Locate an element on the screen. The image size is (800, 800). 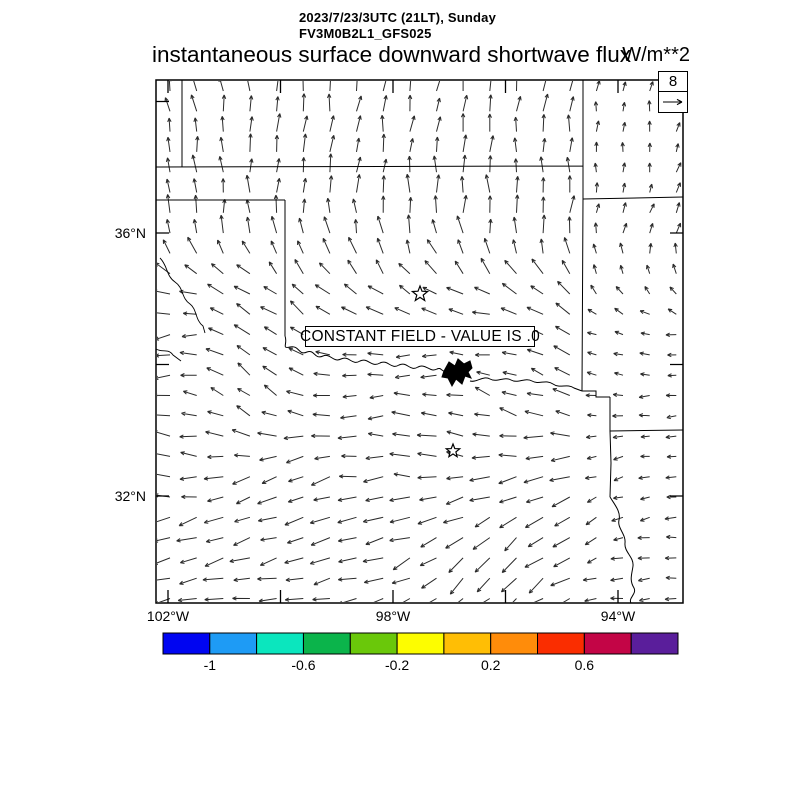
lon-tick-label: 98°W is located at coordinates (393, 616).